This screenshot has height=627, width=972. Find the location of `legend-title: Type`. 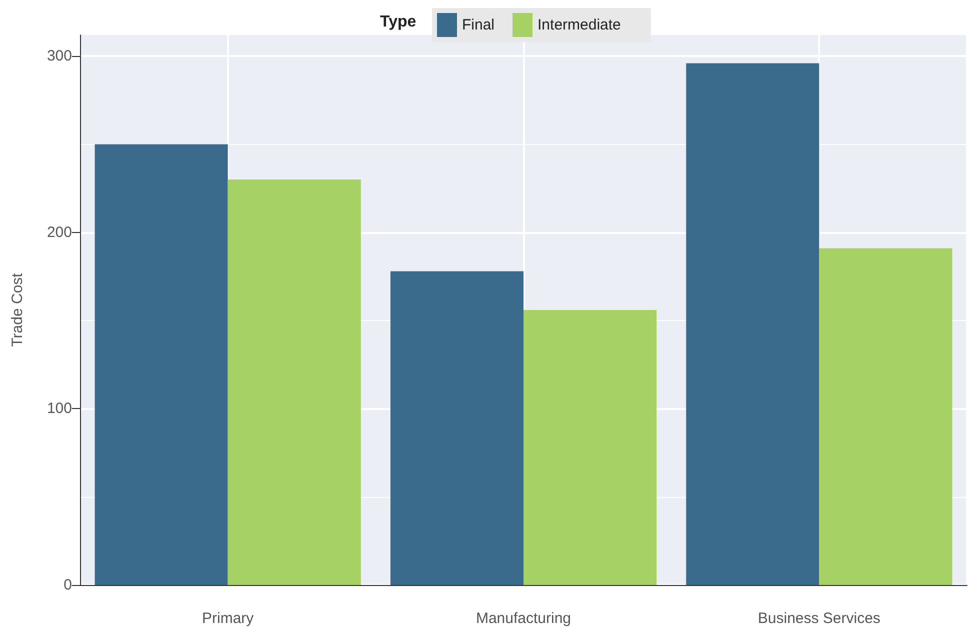

legend-title: Type is located at coordinates (398, 22).